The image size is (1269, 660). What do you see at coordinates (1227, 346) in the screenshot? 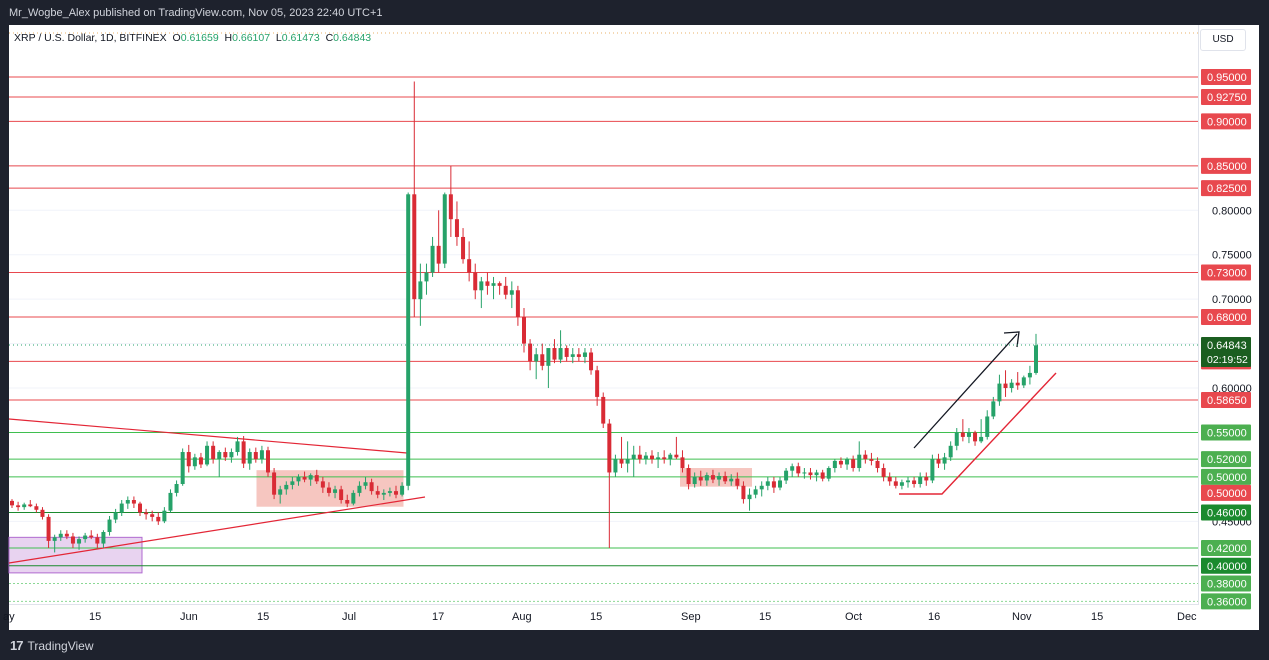
I see `current-price-label: 0.64843` at bounding box center [1227, 346].